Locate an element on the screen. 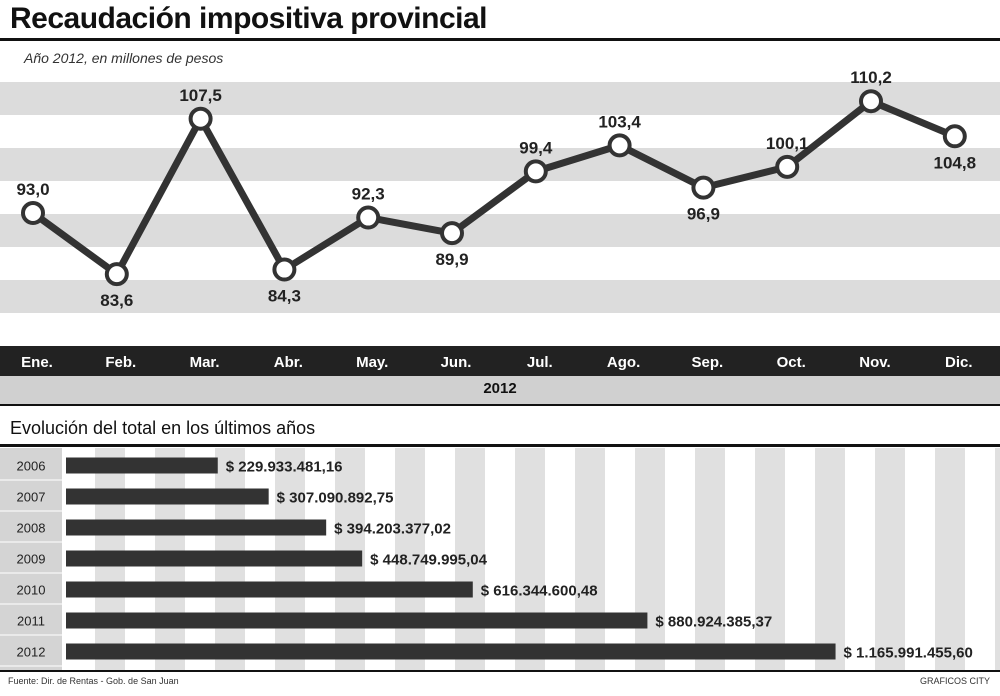 The height and width of the screenshot is (696, 1000). bar-value-label: $ 448.749.995,04 is located at coordinates (428, 560).